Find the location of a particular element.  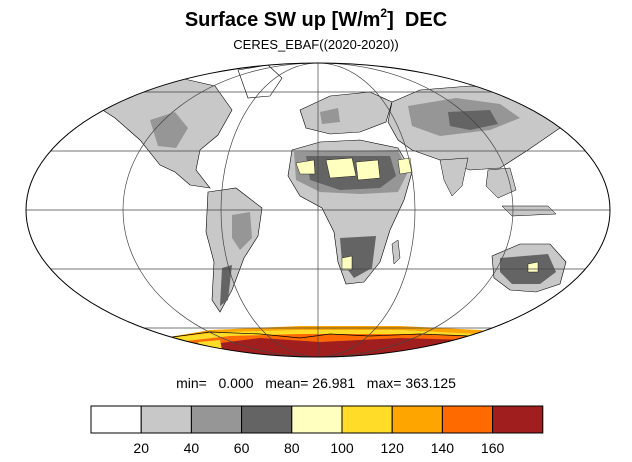

title-month: DEC is located at coordinates (426, 20).